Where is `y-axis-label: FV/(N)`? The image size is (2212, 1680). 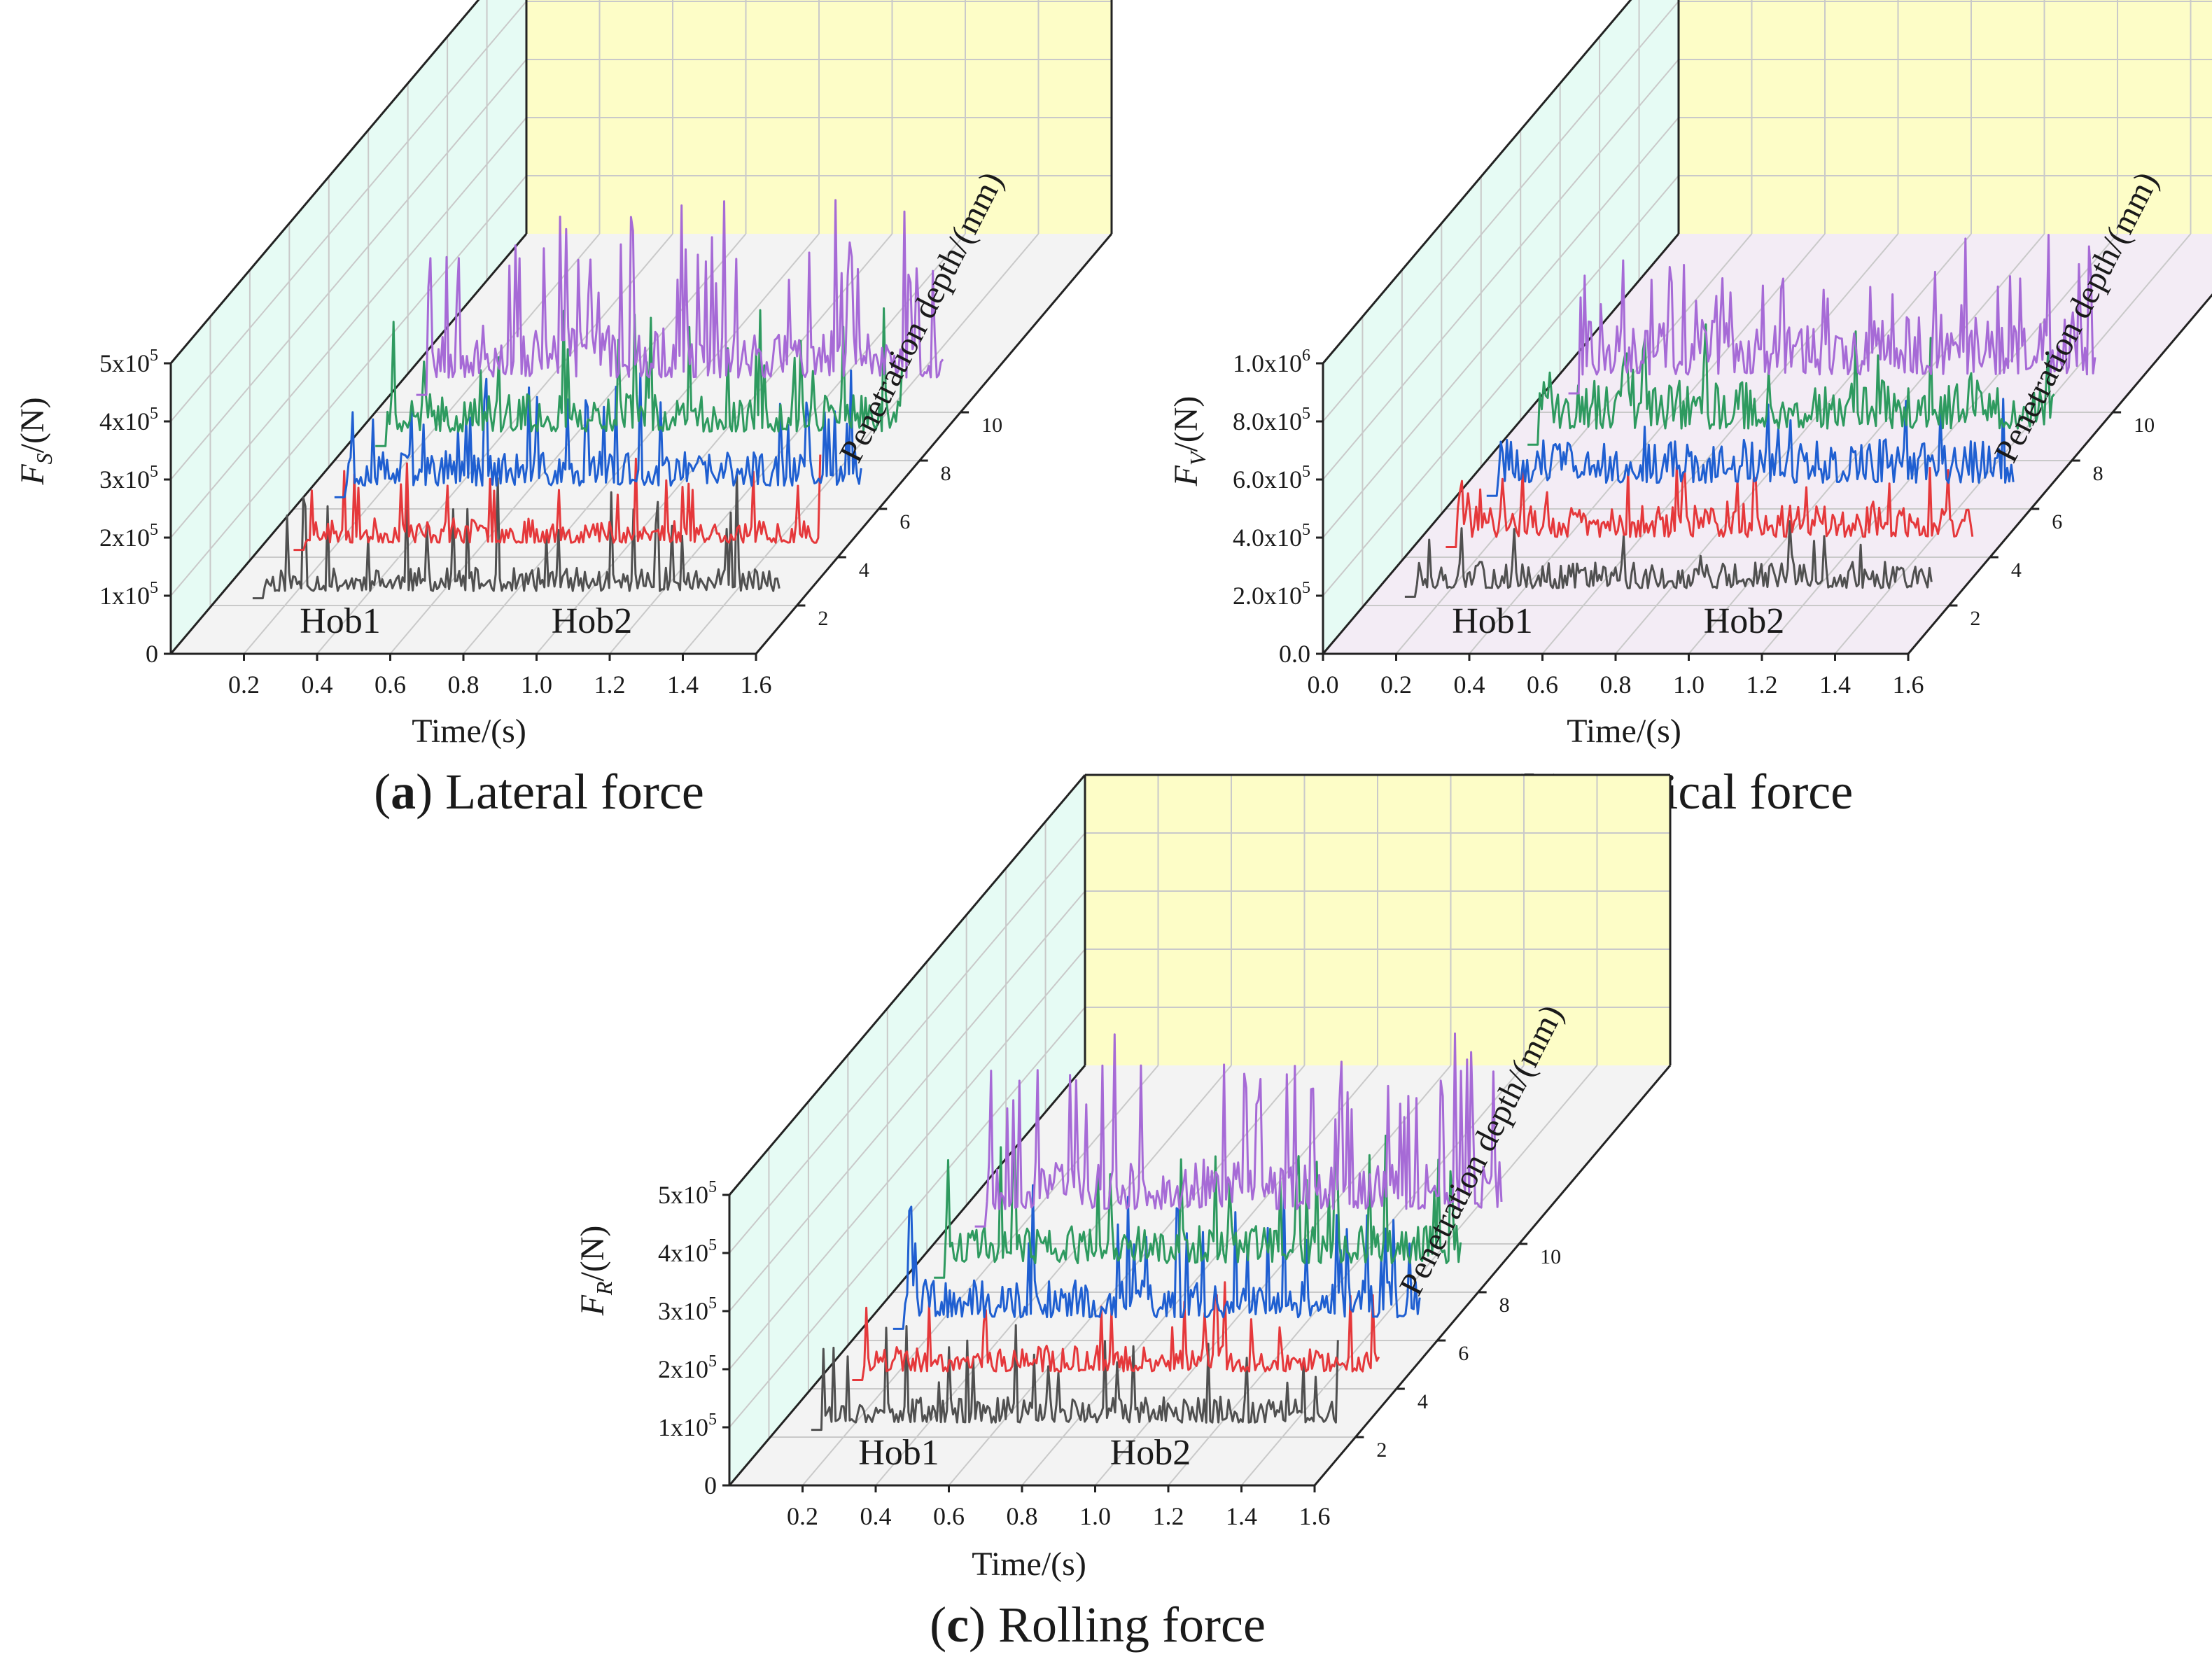
y-axis-label: FV/(N) is located at coordinates (1189, 441).